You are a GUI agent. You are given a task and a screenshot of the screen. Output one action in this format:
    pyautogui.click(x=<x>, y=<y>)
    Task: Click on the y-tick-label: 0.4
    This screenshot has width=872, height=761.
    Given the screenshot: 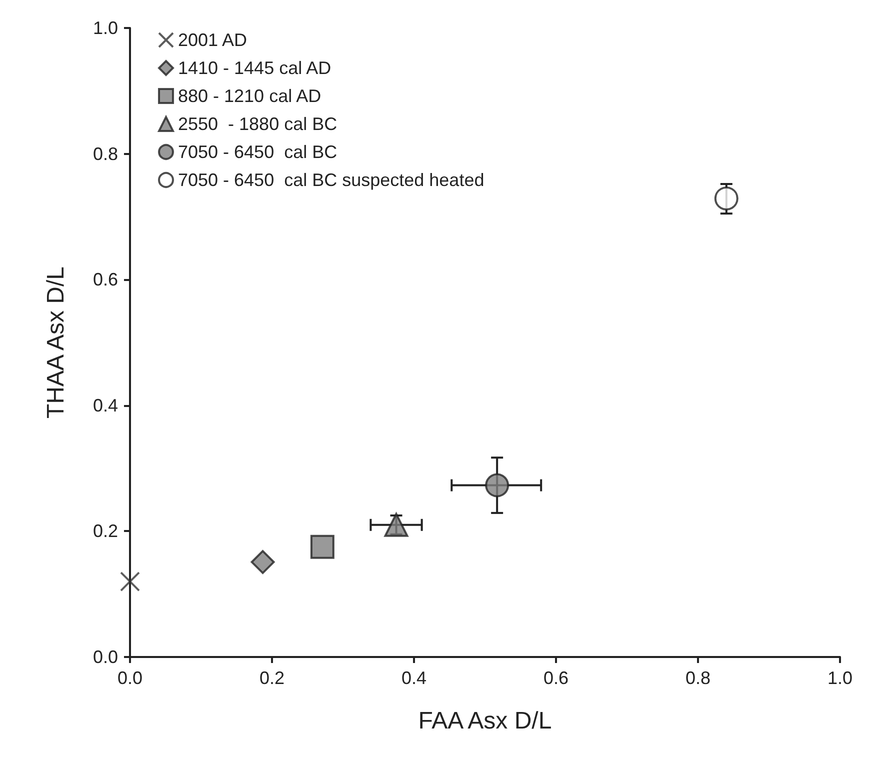 What is the action you would take?
    pyautogui.click(x=105, y=405)
    